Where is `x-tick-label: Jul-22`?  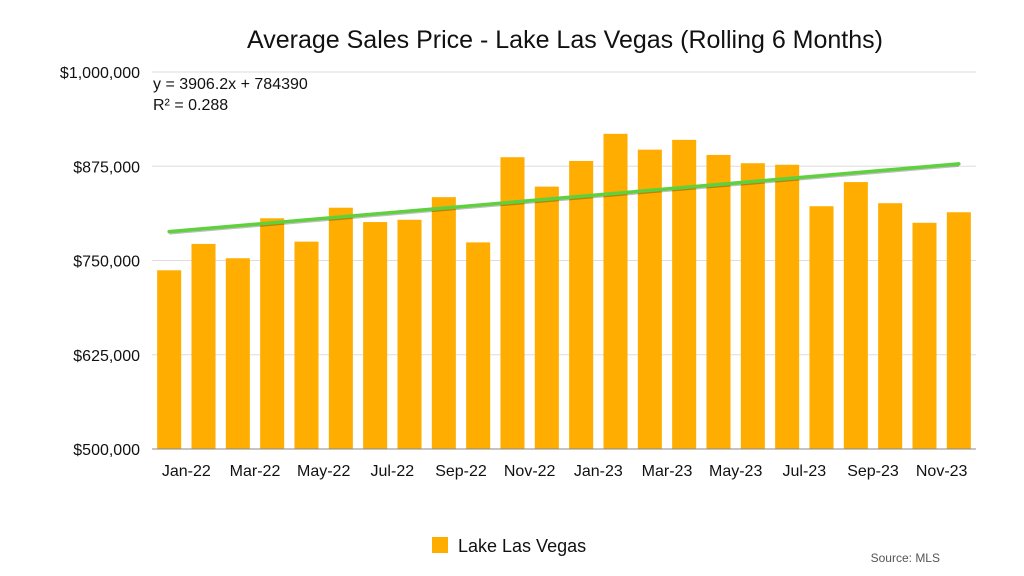 x-tick-label: Jul-22 is located at coordinates (393, 471).